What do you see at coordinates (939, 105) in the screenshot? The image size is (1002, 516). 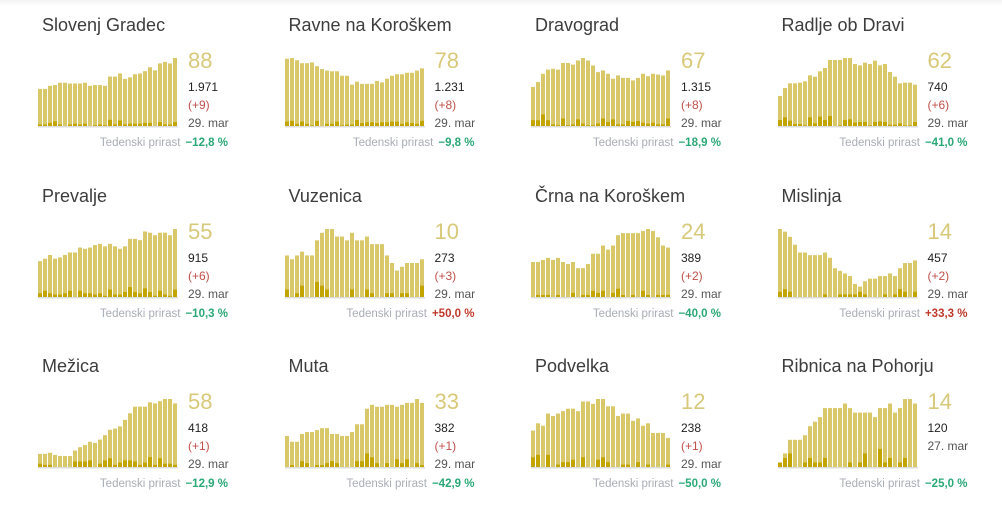 I see `daily-increase: (+6)` at bounding box center [939, 105].